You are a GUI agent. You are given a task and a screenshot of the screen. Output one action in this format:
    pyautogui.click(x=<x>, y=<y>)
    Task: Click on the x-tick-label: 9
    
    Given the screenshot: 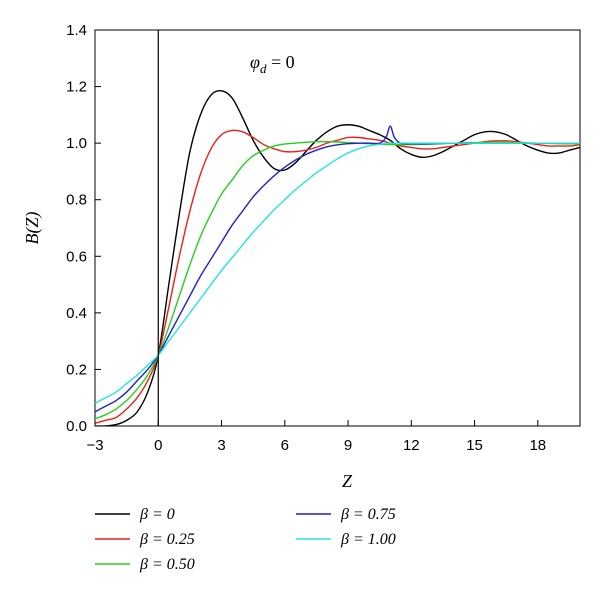 What is the action you would take?
    pyautogui.click(x=348, y=445)
    